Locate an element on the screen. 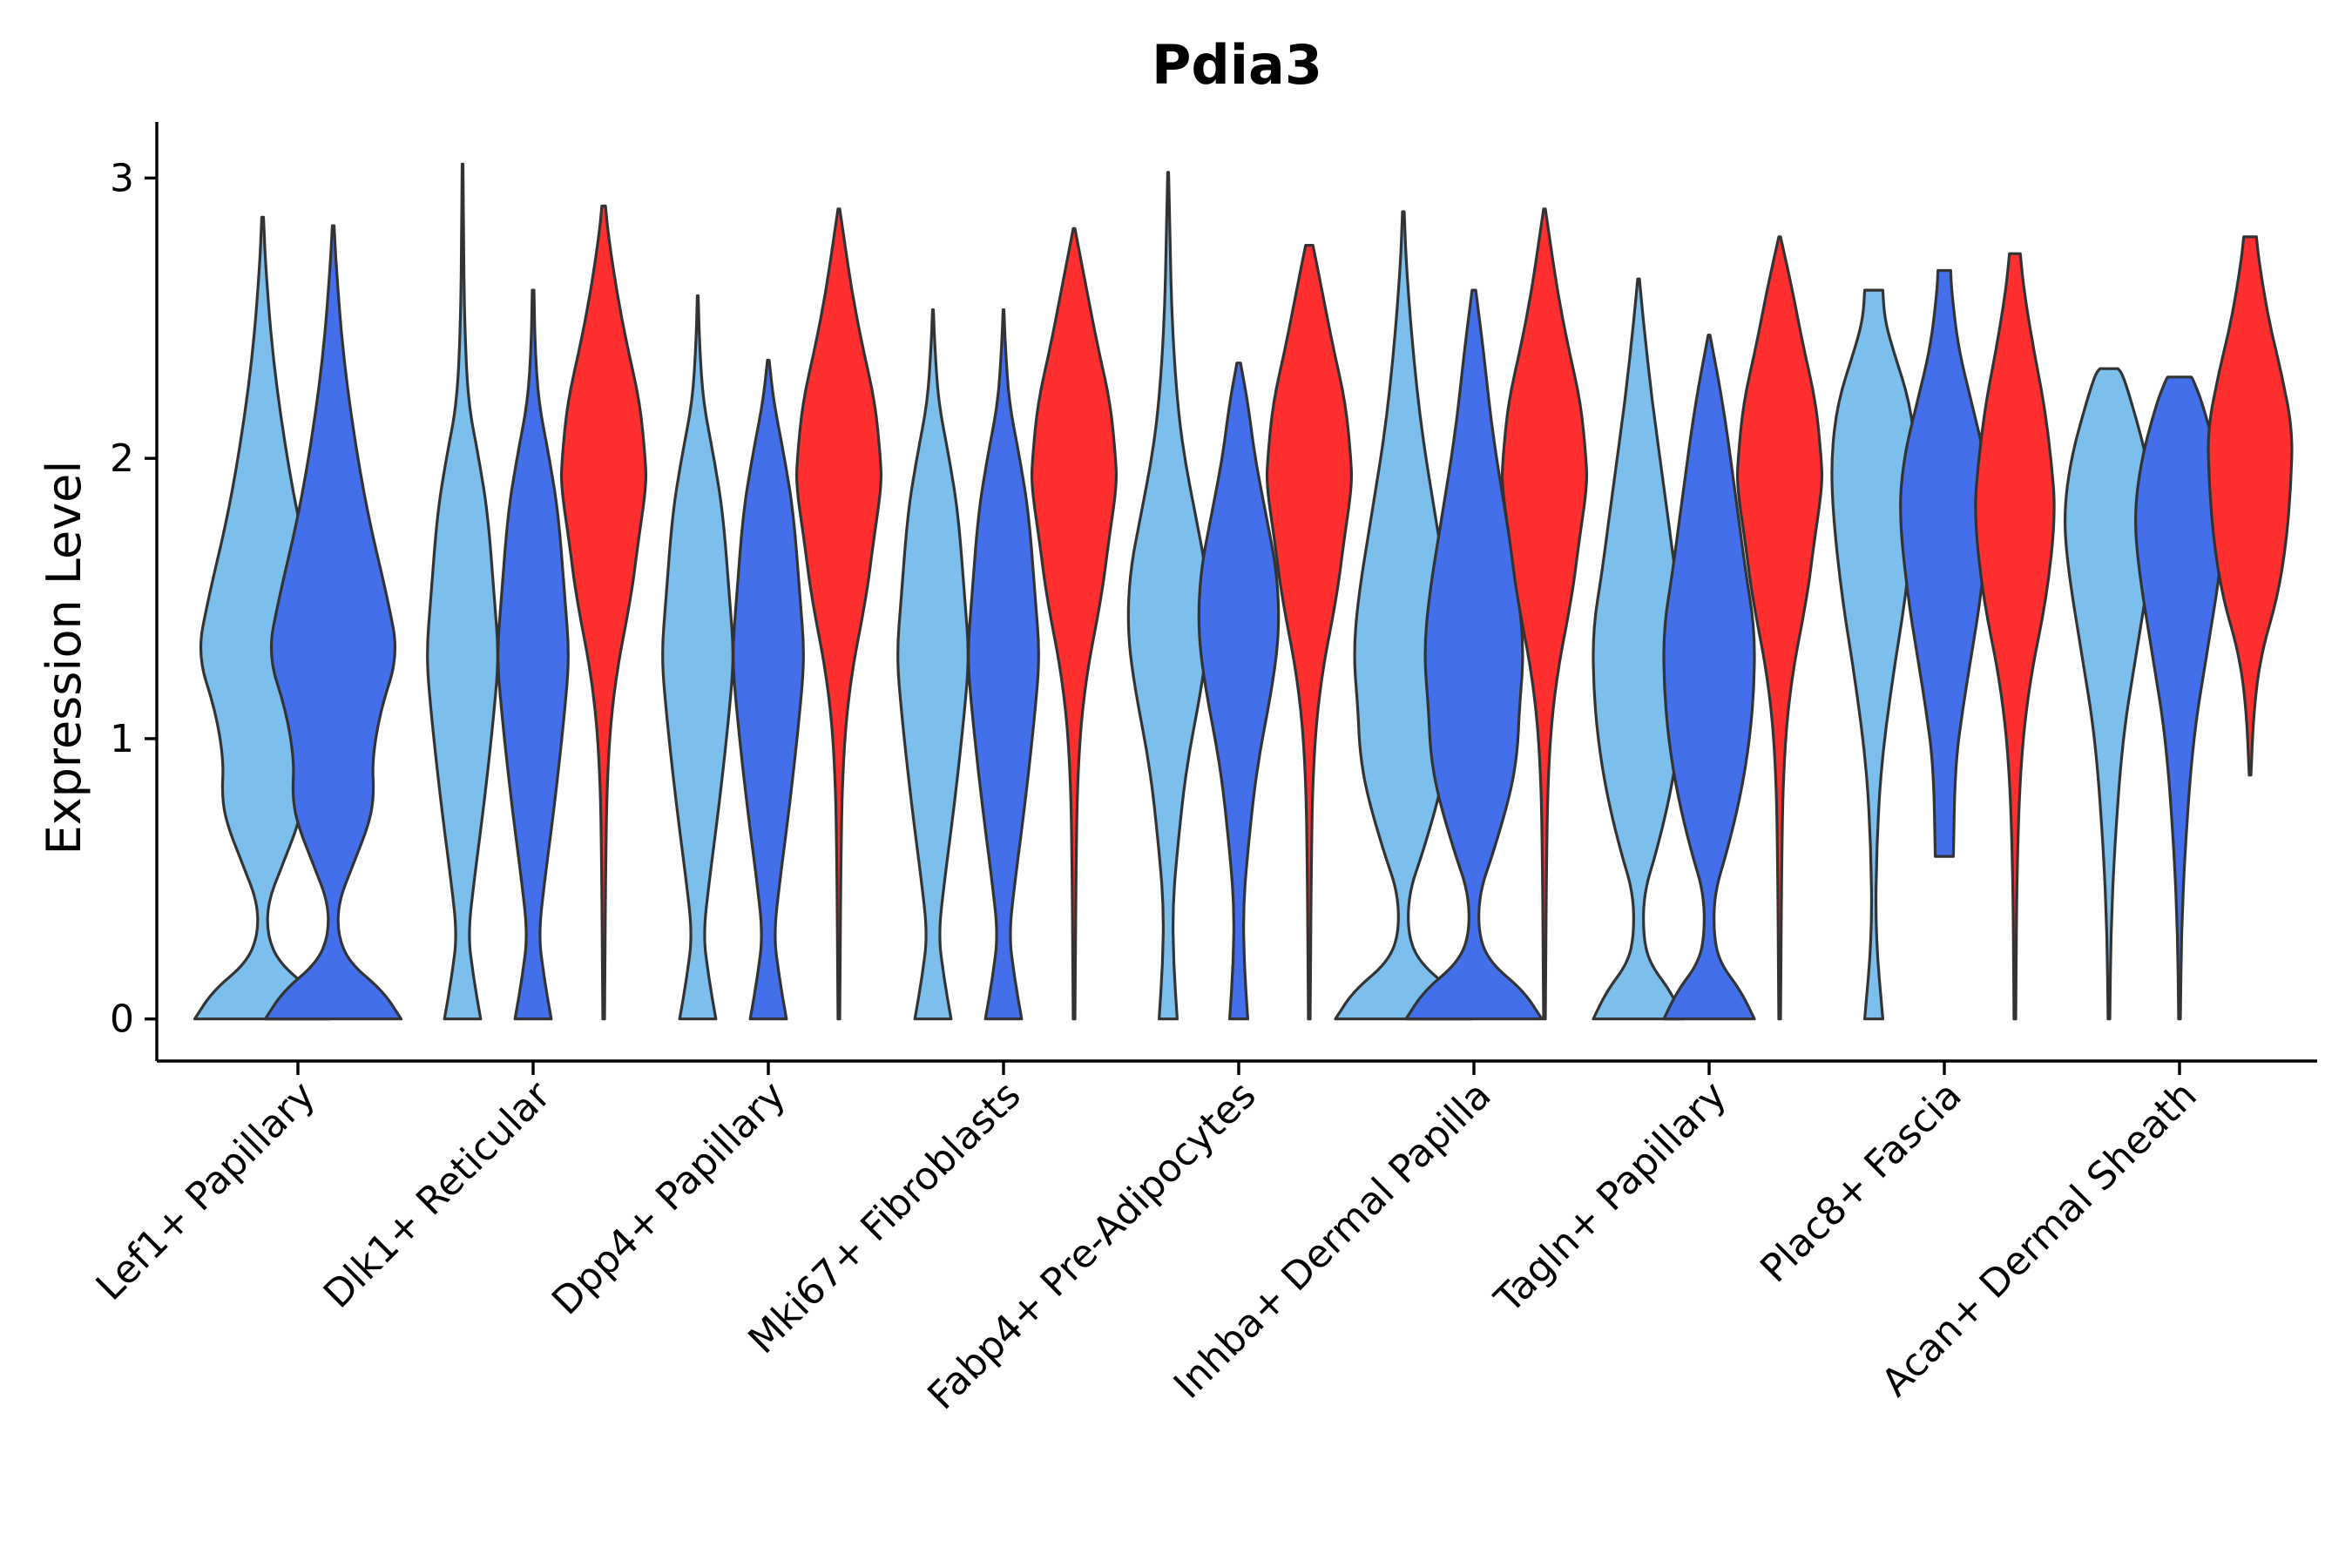 The width and height of the screenshot is (2352, 1568). y-tick-label: 2 is located at coordinates (122, 459).